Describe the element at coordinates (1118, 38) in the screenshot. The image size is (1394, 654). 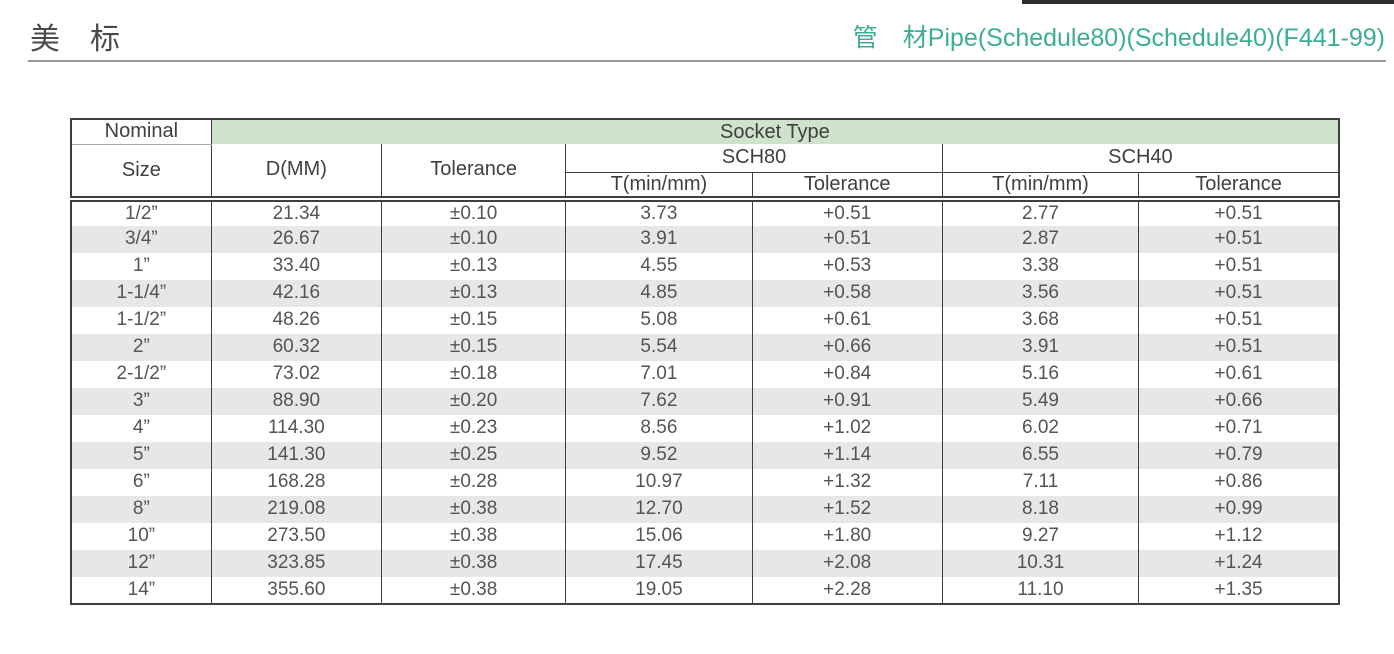
I see `page-subtitle: 管 材Pipe(Schedule80)(Schedule40)(F441-99)` at that location.